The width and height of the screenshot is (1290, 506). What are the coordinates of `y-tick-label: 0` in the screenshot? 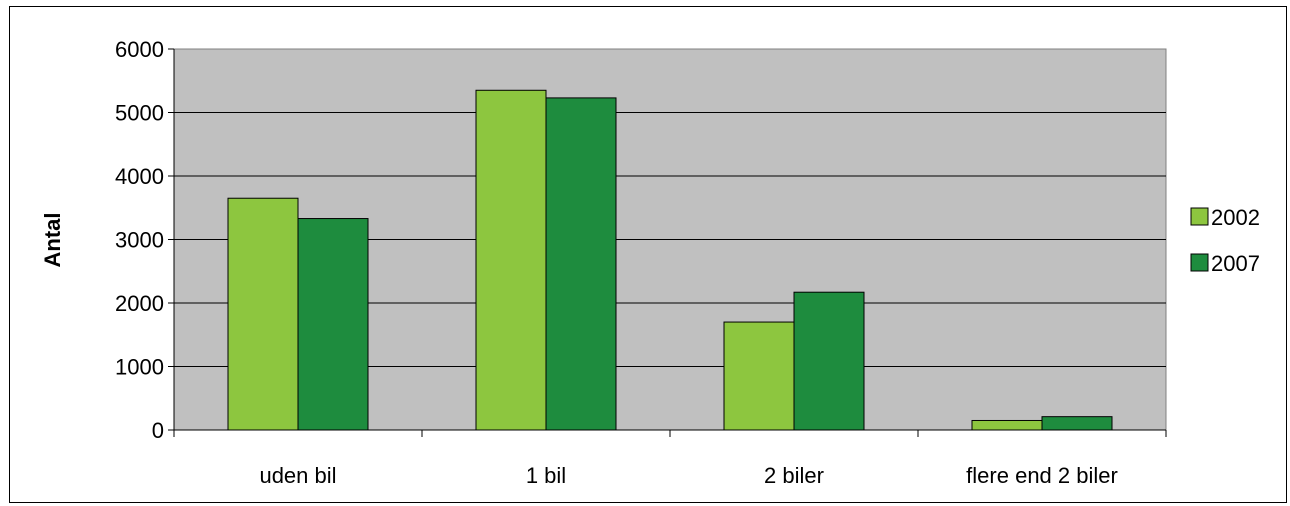 It's located at (158, 430).